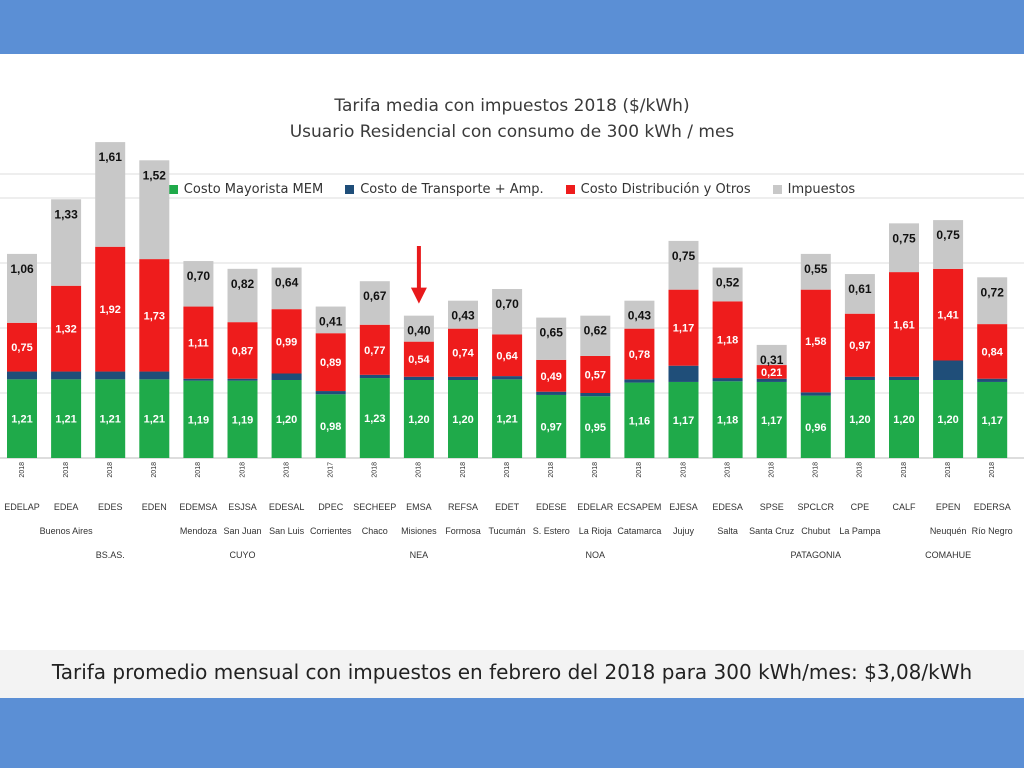  Describe the element at coordinates (815, 428) in the screenshot. I see `data-label-spclcr-series-0: 0,96` at that location.